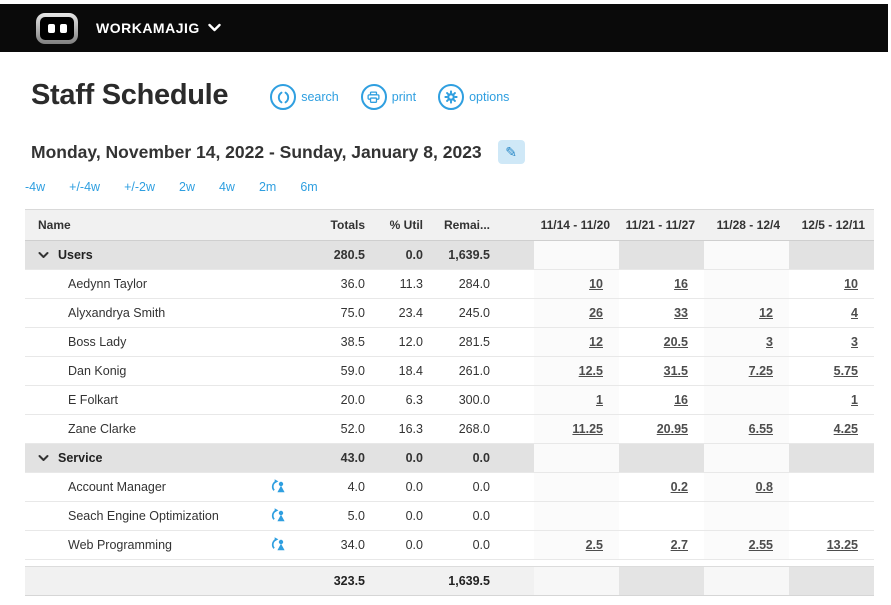 The height and width of the screenshot is (605, 891). What do you see at coordinates (102, 429) in the screenshot?
I see `staff-name: Zane Clarke` at bounding box center [102, 429].